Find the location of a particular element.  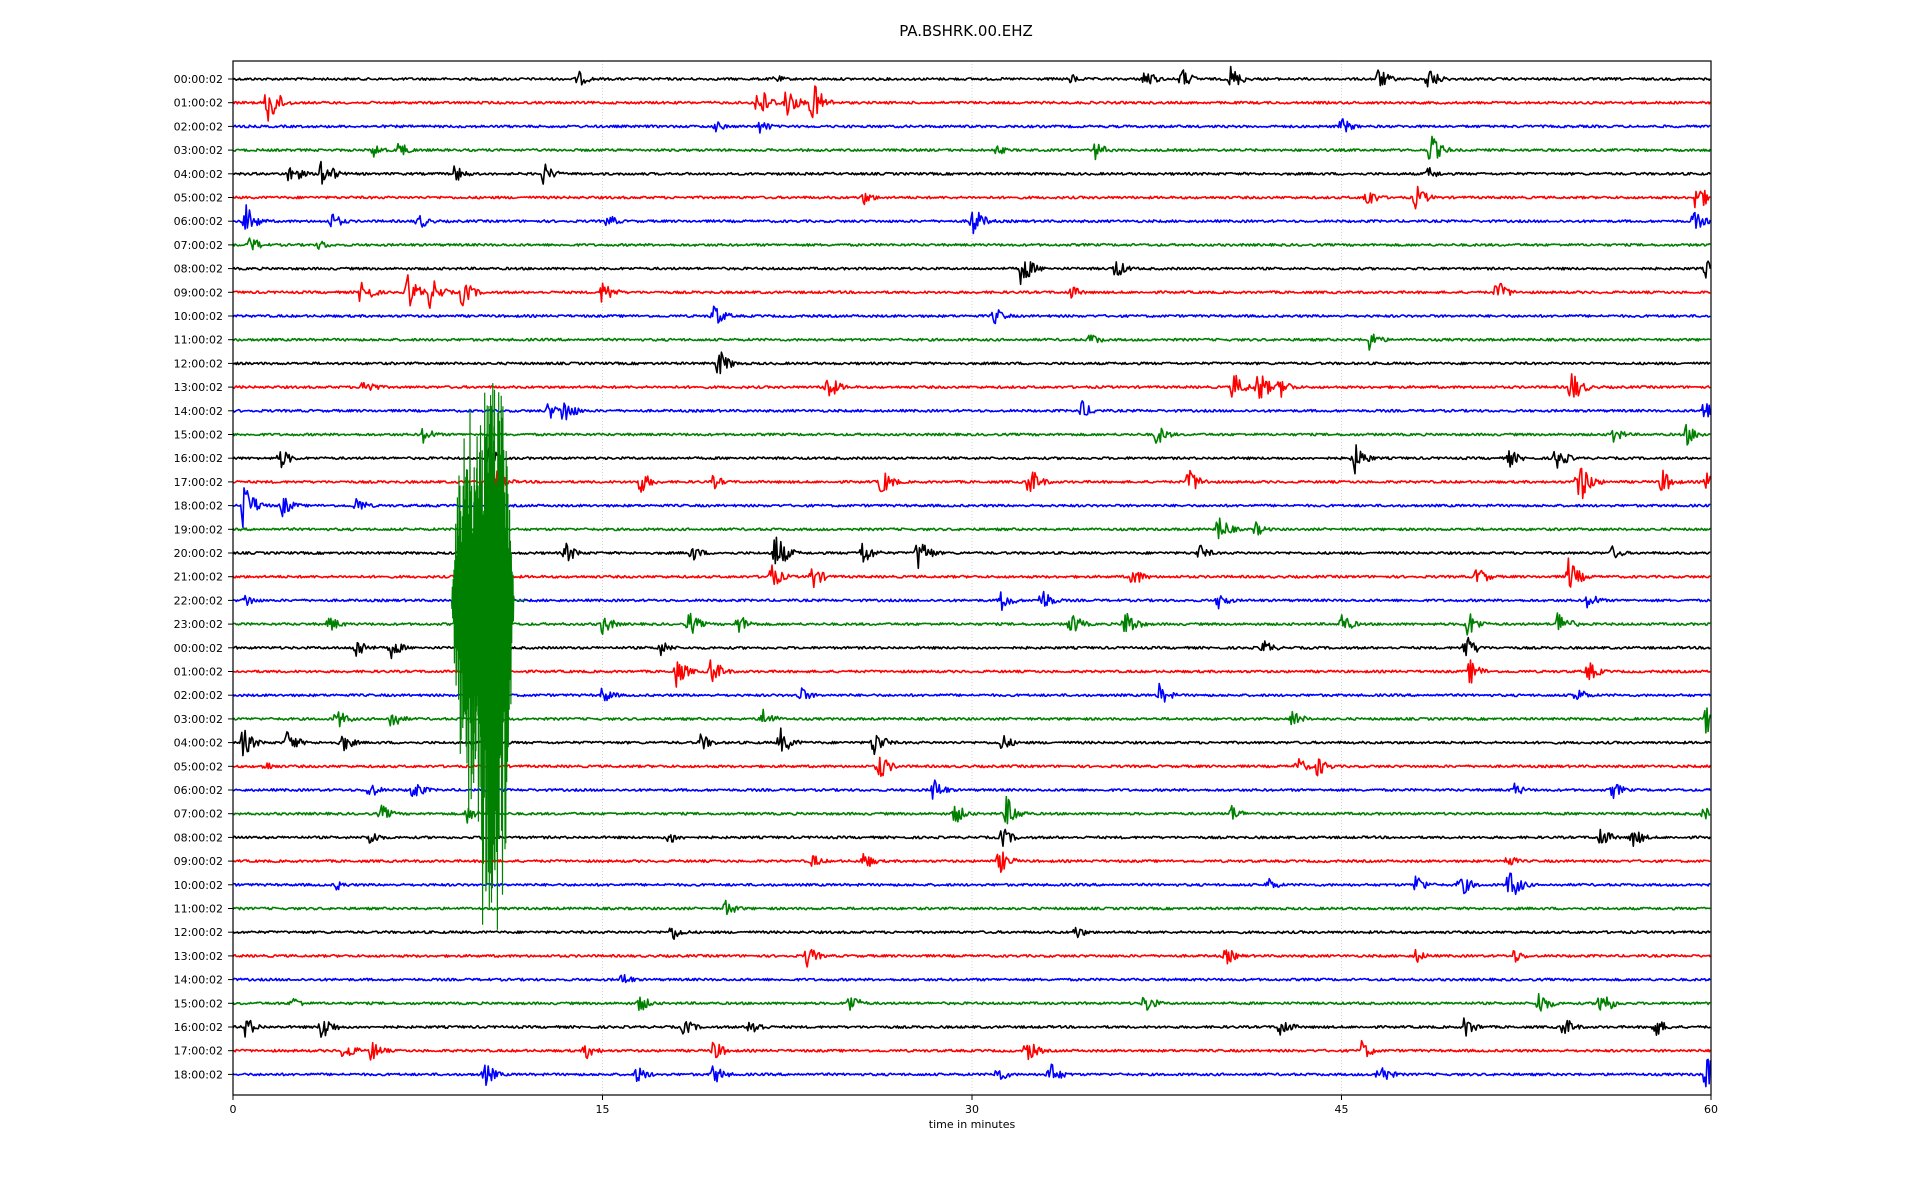

large-event-trace is located at coordinates (503, 656).